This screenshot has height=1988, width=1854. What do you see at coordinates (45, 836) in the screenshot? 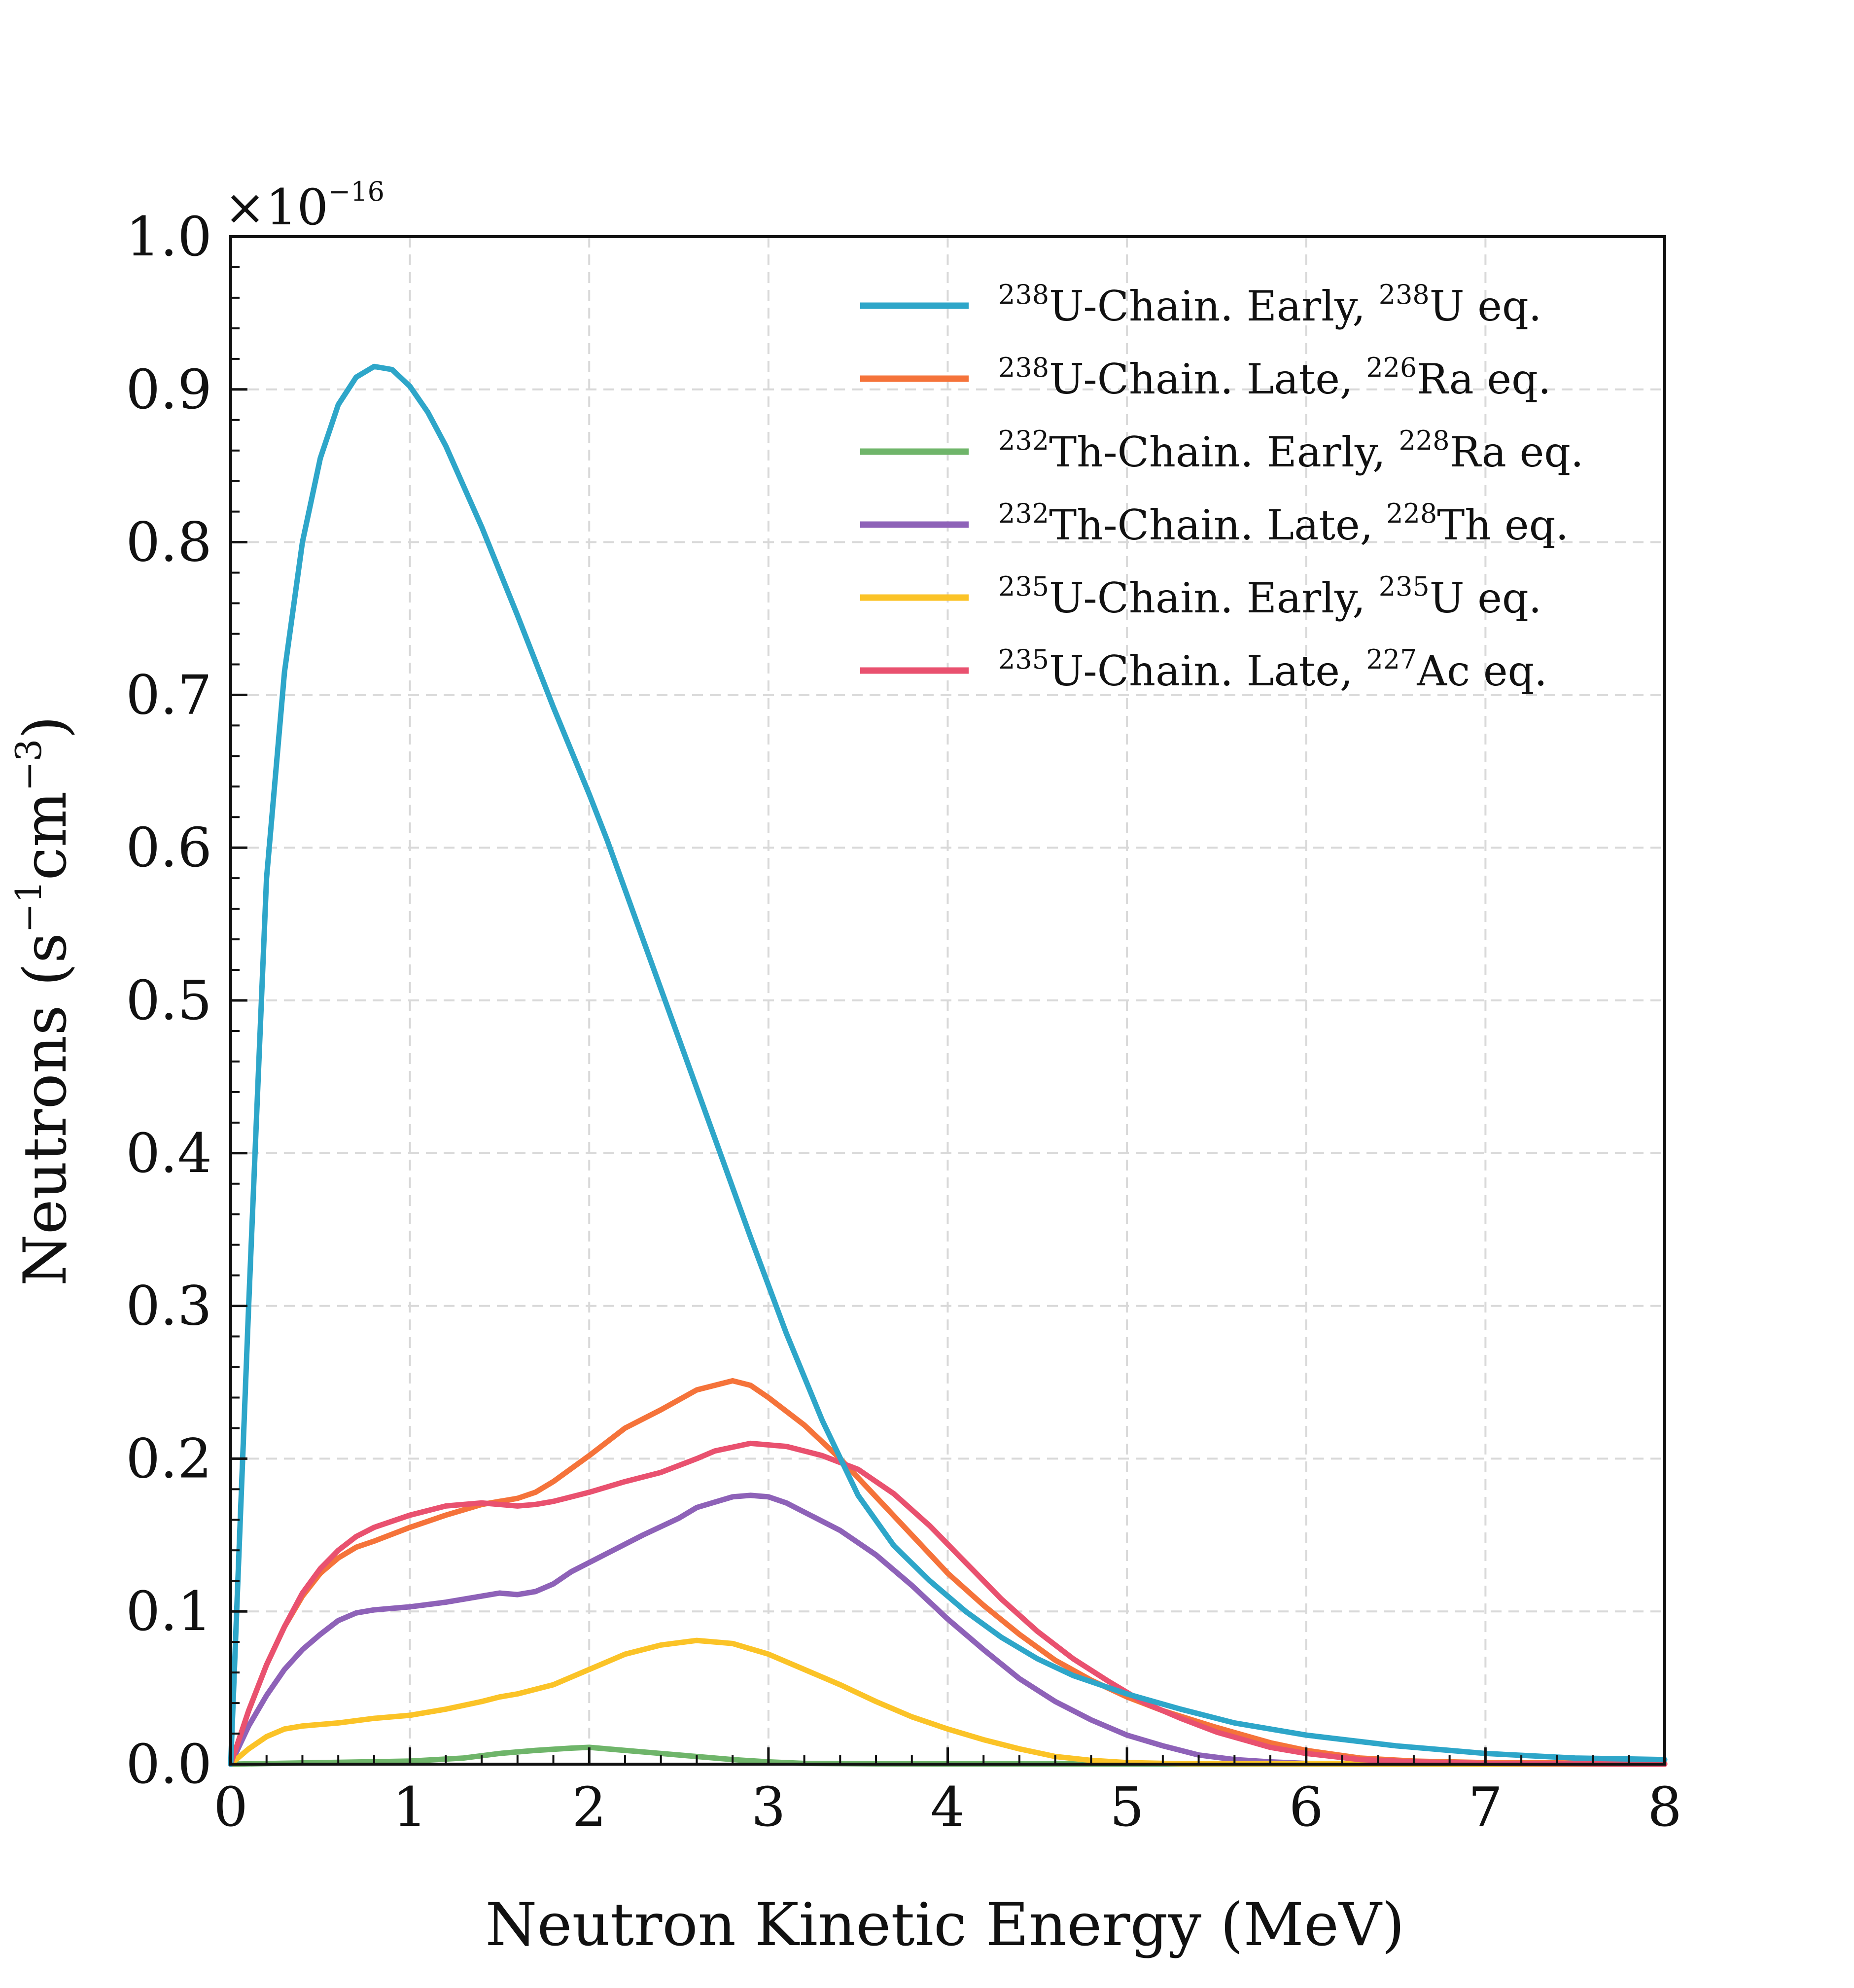
I see `y-axis-title-mid: cm` at bounding box center [45, 836].